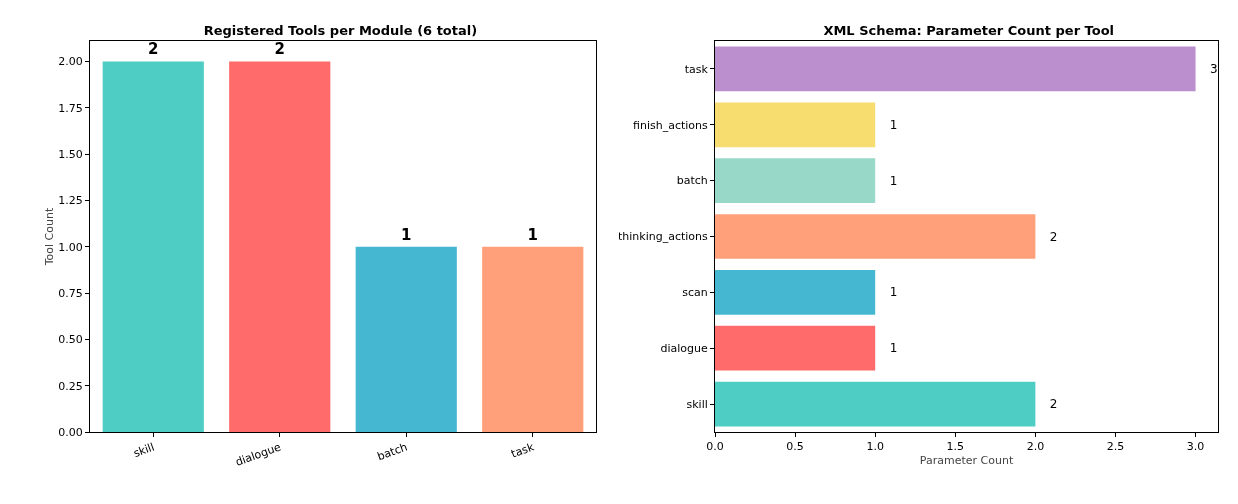 This screenshot has width=1238, height=504. What do you see at coordinates (1035, 447) in the screenshot?
I see `x-tick-label: 2.0` at bounding box center [1035, 447].